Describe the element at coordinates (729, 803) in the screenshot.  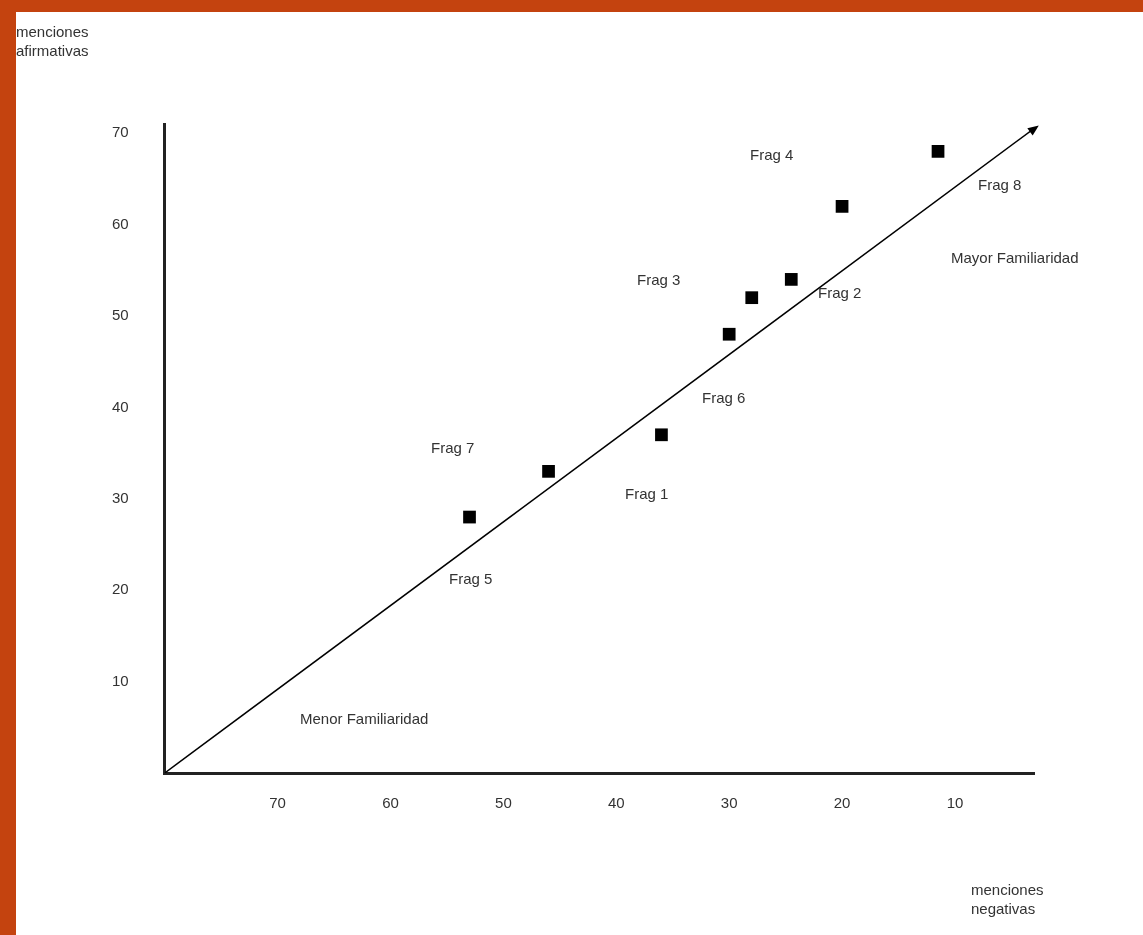
I see `x-tick-label: 30` at that location.